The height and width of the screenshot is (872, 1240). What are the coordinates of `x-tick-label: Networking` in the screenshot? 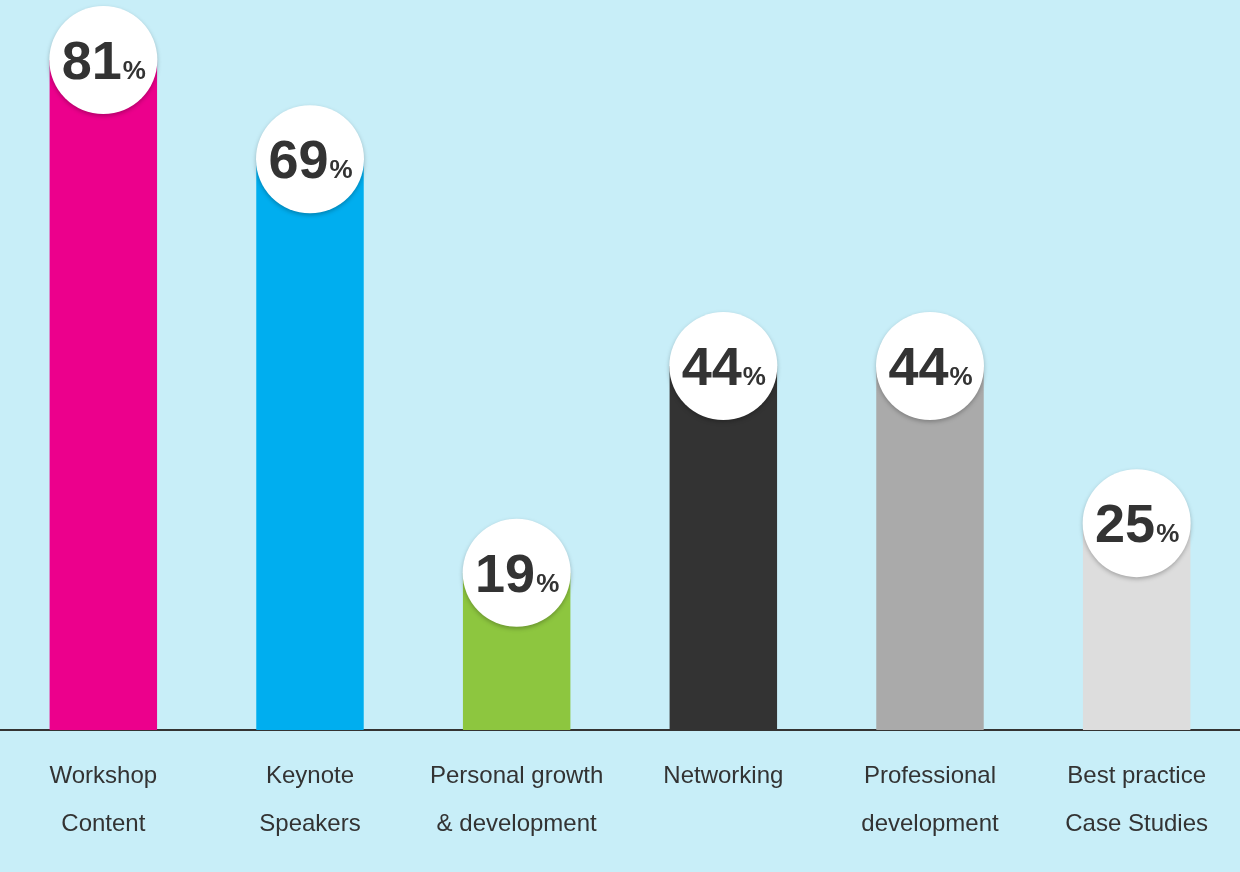 It's located at (723, 774).